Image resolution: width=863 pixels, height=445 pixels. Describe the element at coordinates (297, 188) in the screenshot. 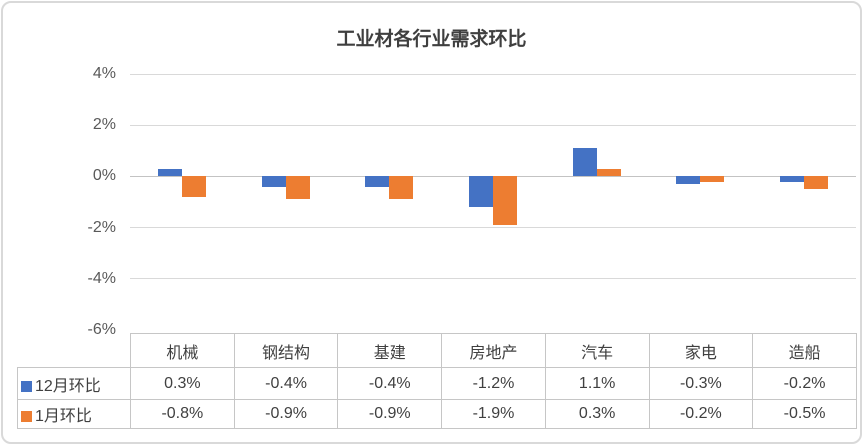

I see `bar-series2-cat2` at that location.